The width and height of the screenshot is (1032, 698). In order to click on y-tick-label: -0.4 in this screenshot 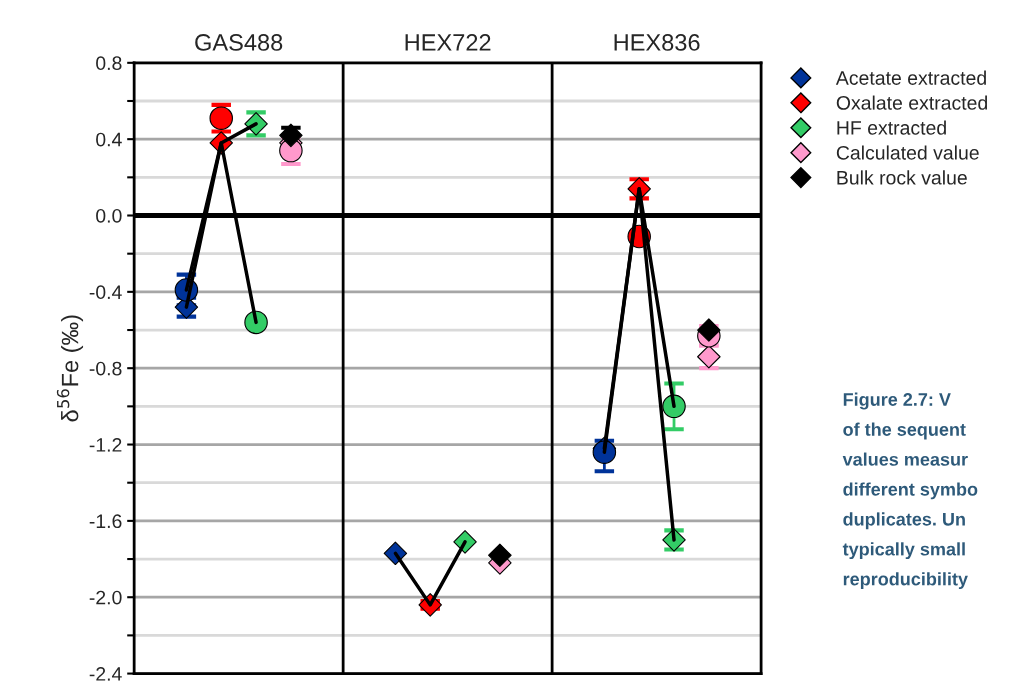, I will do `click(105, 292)`.